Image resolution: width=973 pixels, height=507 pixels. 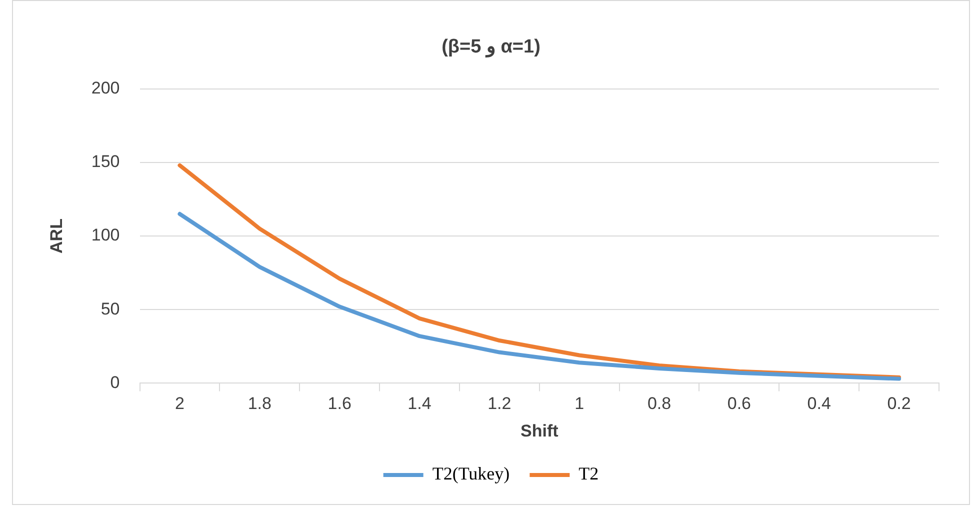 I want to click on x-tick-label: 1.6, so click(x=340, y=404).